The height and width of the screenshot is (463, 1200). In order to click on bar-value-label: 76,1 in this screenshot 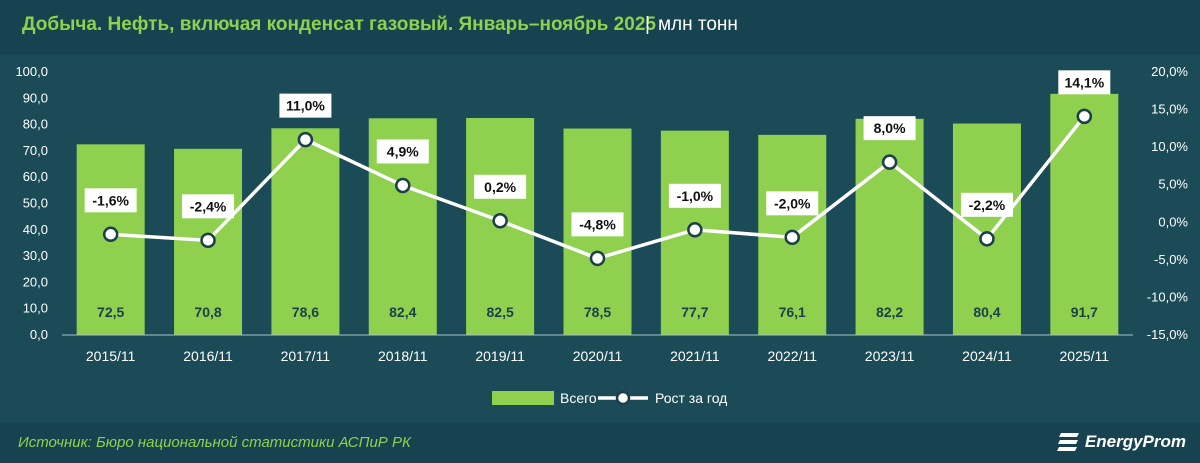, I will do `click(792, 312)`.